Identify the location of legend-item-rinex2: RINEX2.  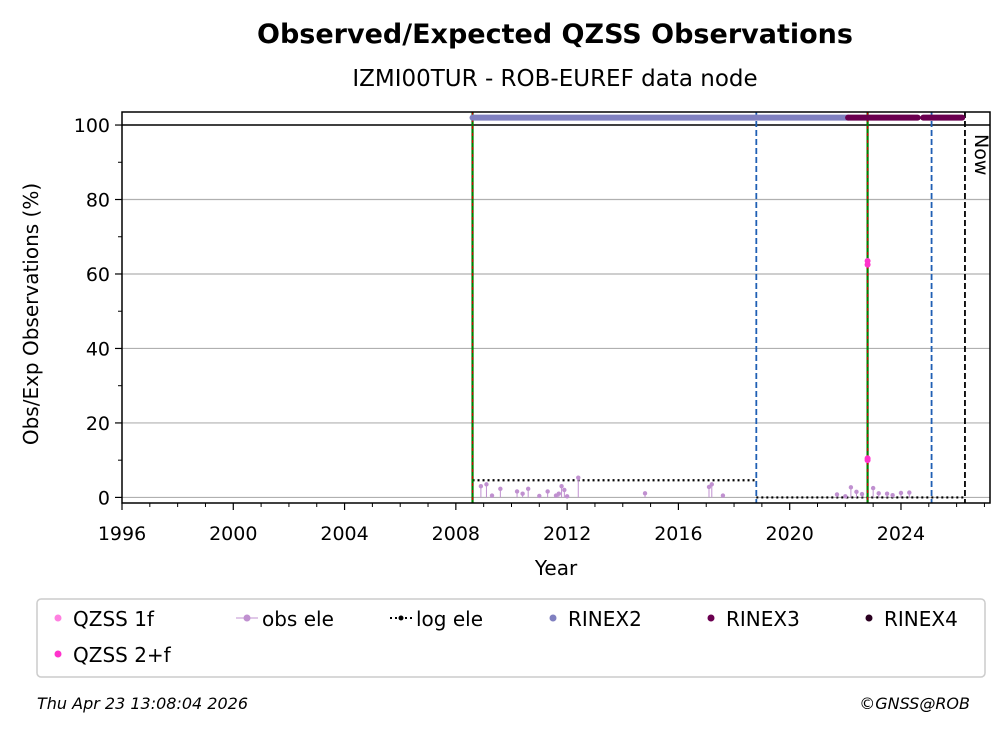
(595, 619).